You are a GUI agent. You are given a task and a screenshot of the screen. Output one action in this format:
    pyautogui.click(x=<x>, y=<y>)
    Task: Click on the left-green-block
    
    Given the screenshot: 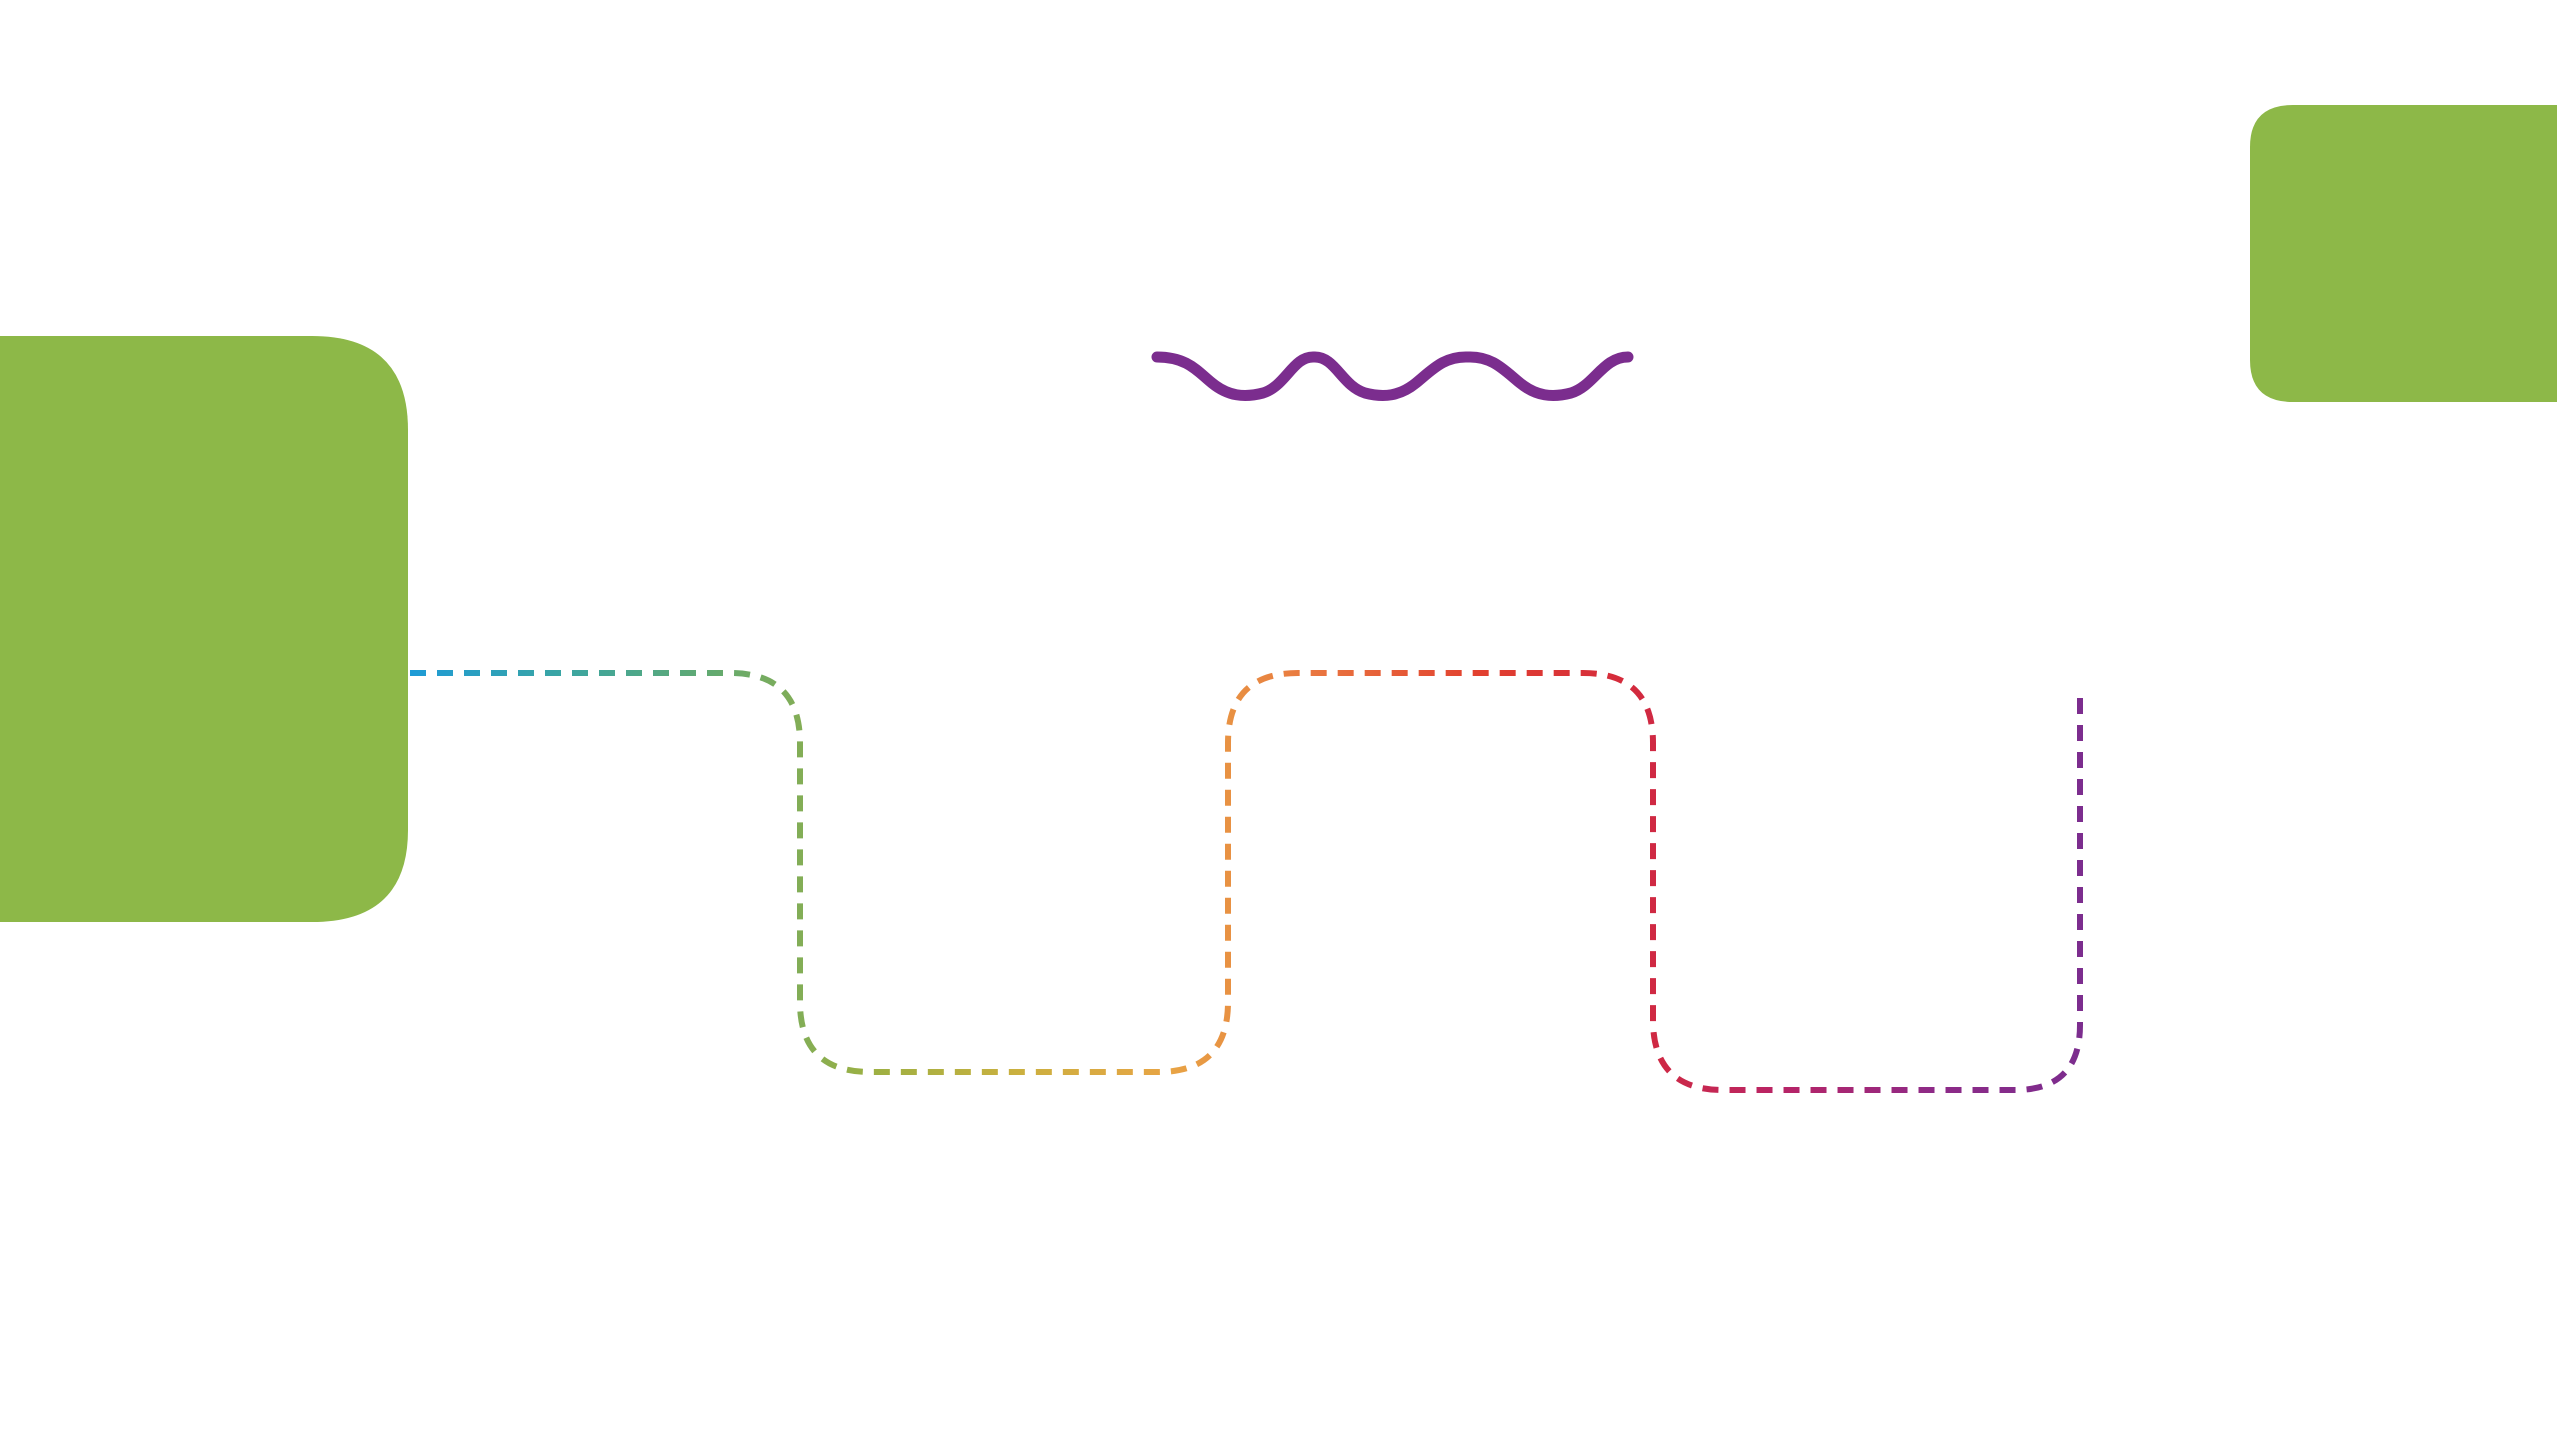 What is the action you would take?
    pyautogui.click(x=204, y=629)
    